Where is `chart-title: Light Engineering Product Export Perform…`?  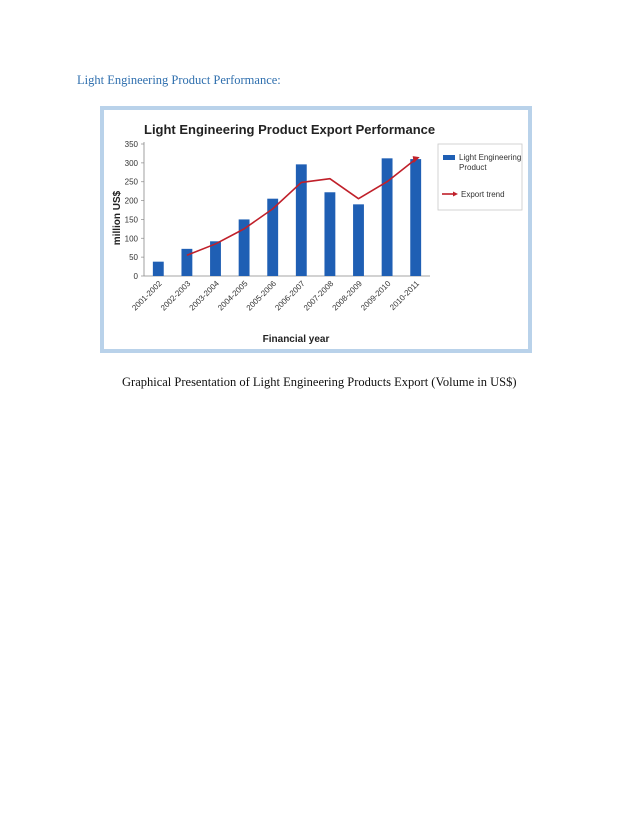
chart-title: Light Engineering Product Export Perform… is located at coordinates (289, 129).